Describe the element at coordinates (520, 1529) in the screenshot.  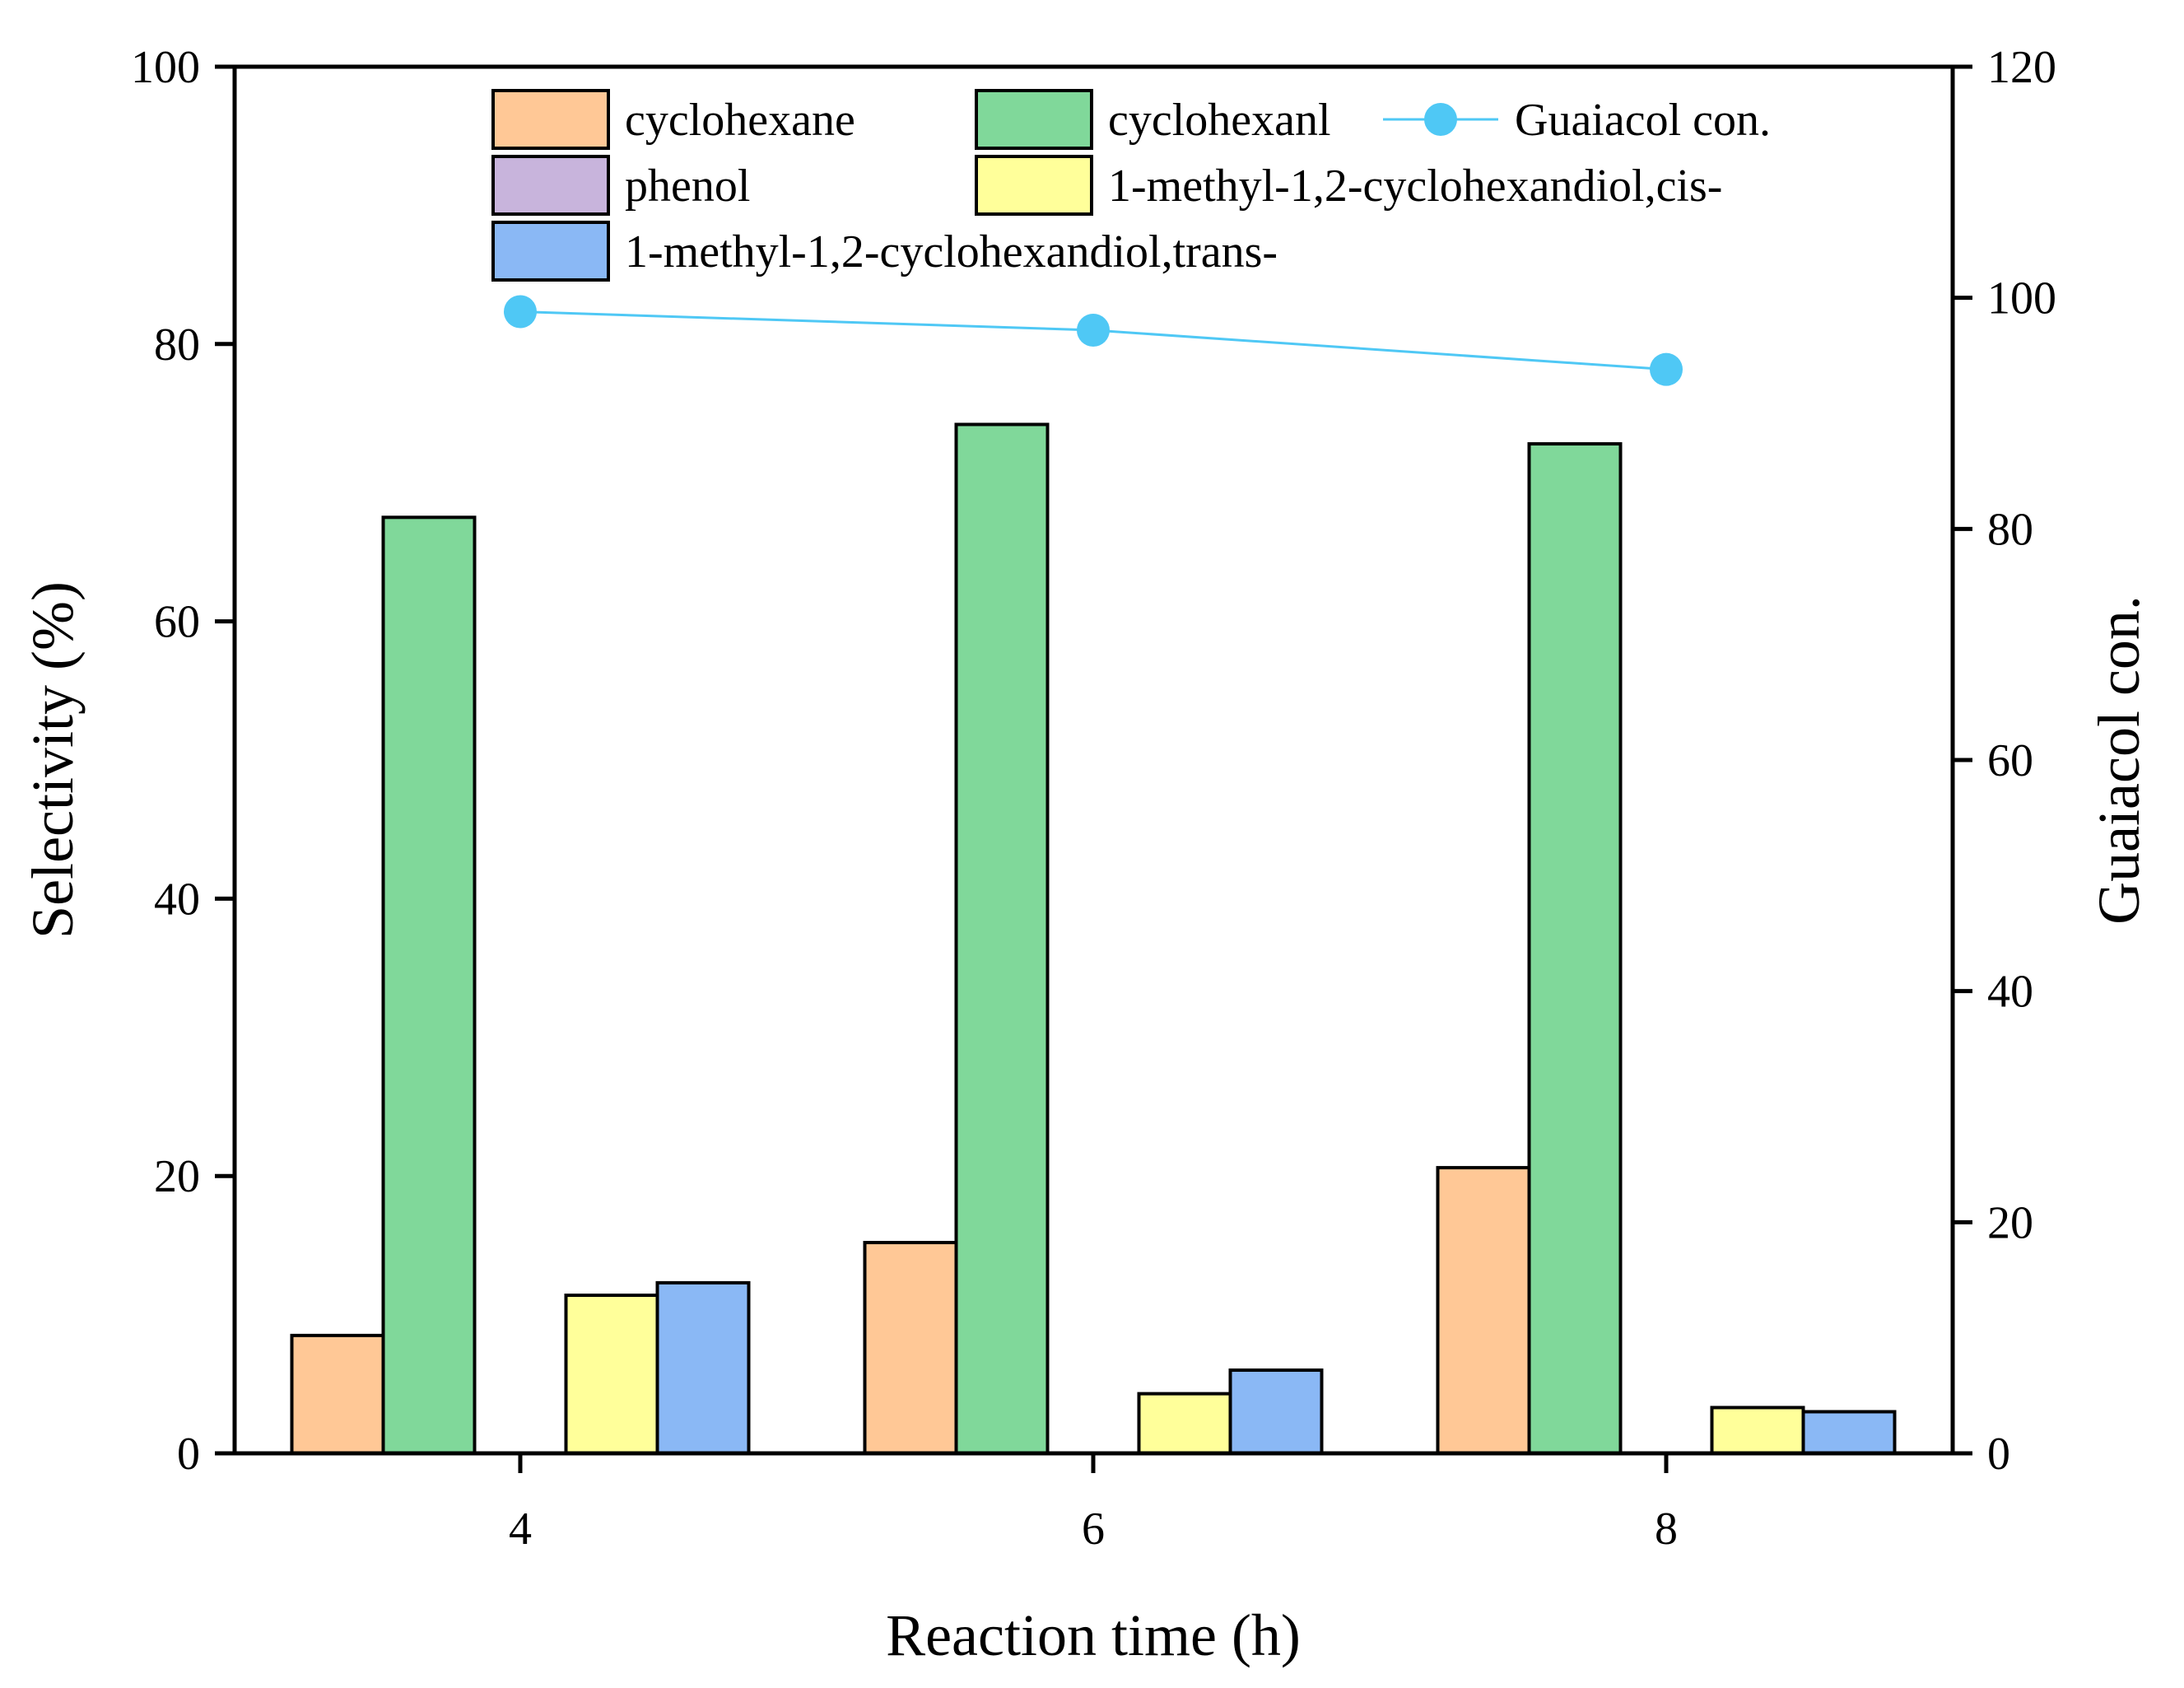
I see `x-tick-label-4: 4` at that location.